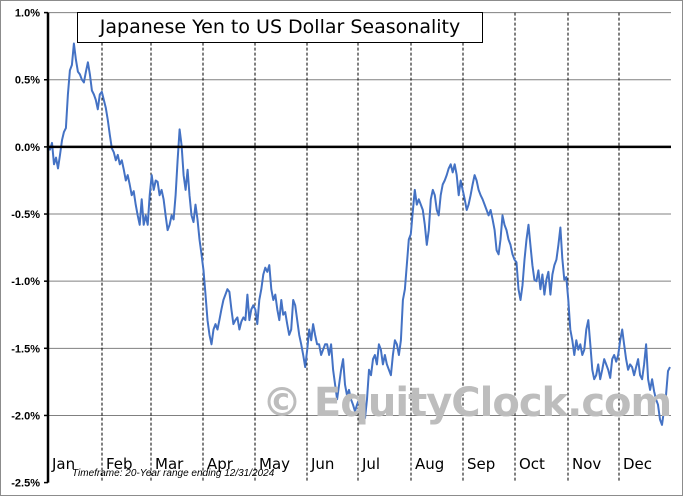  Describe the element at coordinates (274, 464) in the screenshot. I see `month-label: May` at that location.